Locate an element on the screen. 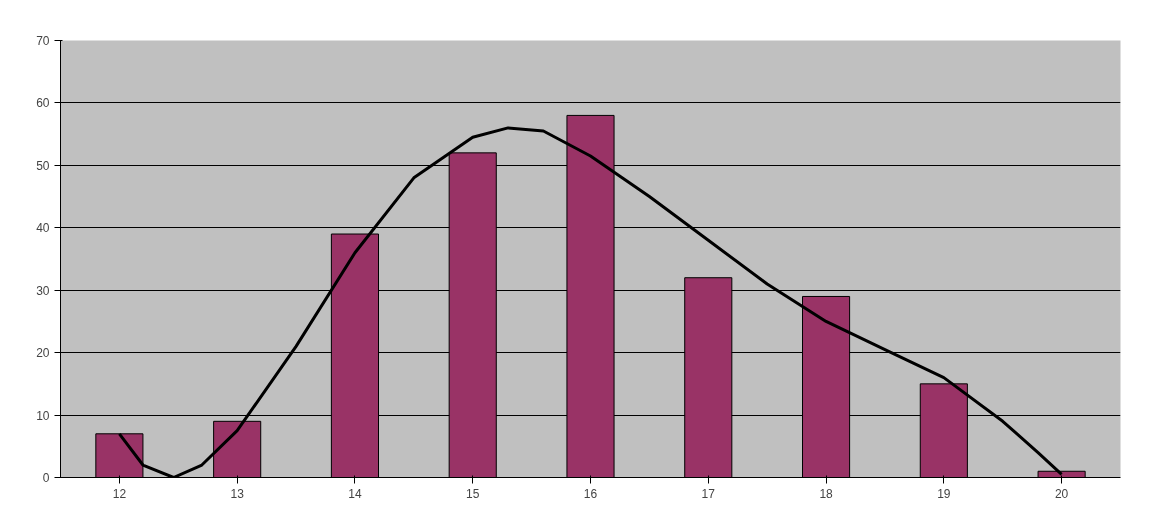 Image resolution: width=1153 pixels, height=508 pixels. x-tick-label: 18 is located at coordinates (826, 493).